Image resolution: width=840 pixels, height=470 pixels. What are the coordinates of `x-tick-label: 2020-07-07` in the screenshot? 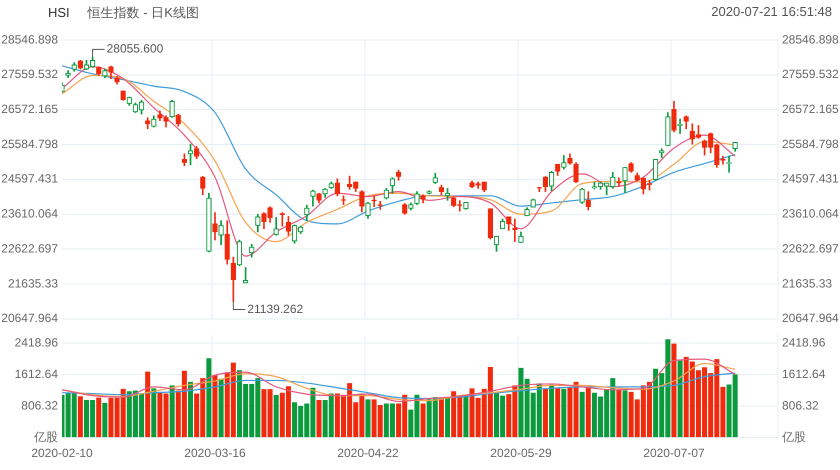 It's located at (674, 453).